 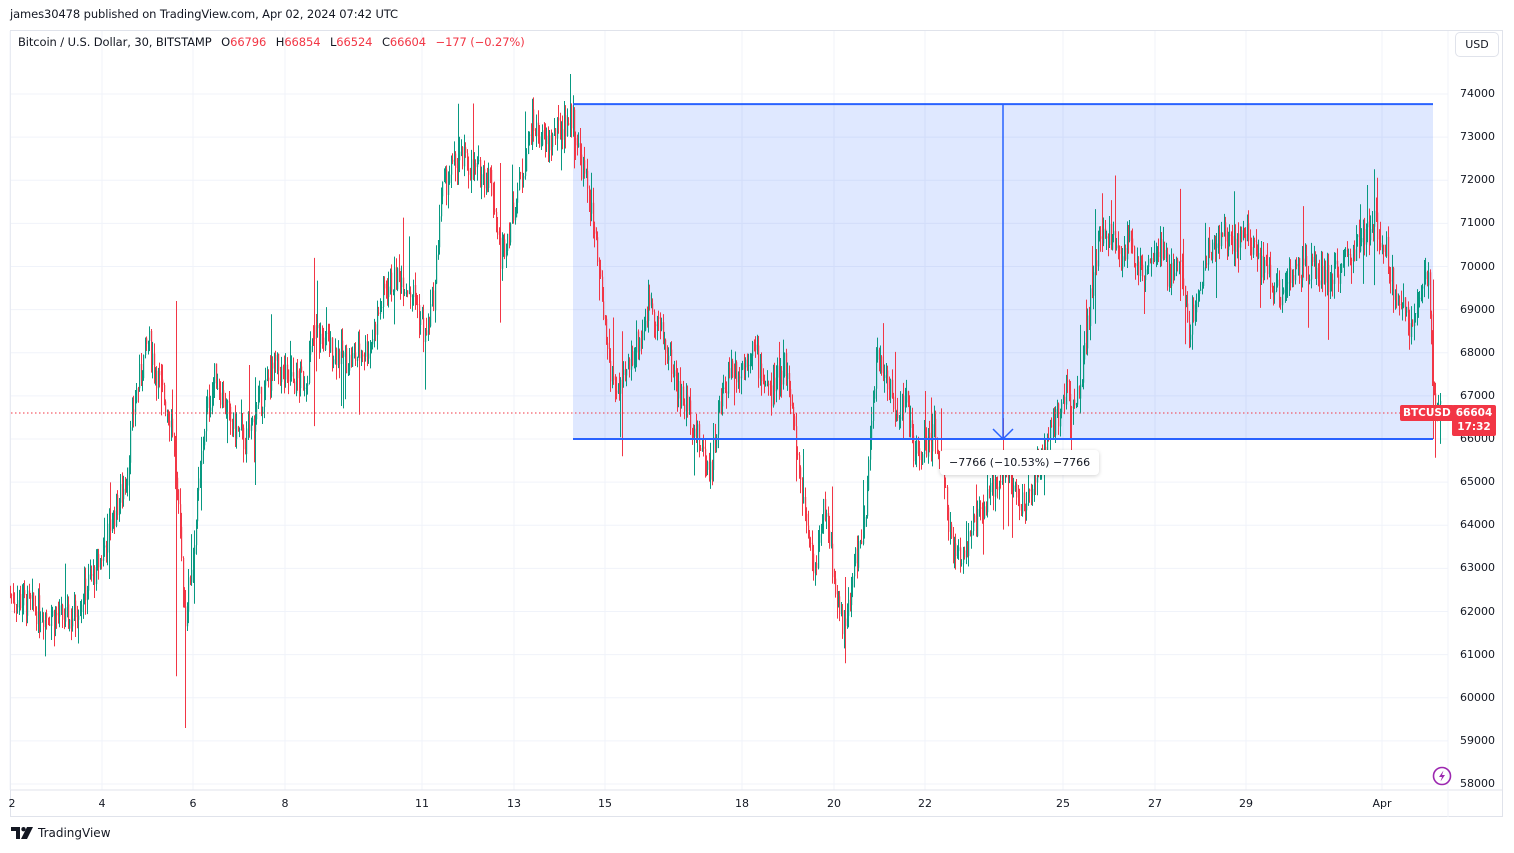 I want to click on time-tick-label: 4, so click(x=102, y=803).